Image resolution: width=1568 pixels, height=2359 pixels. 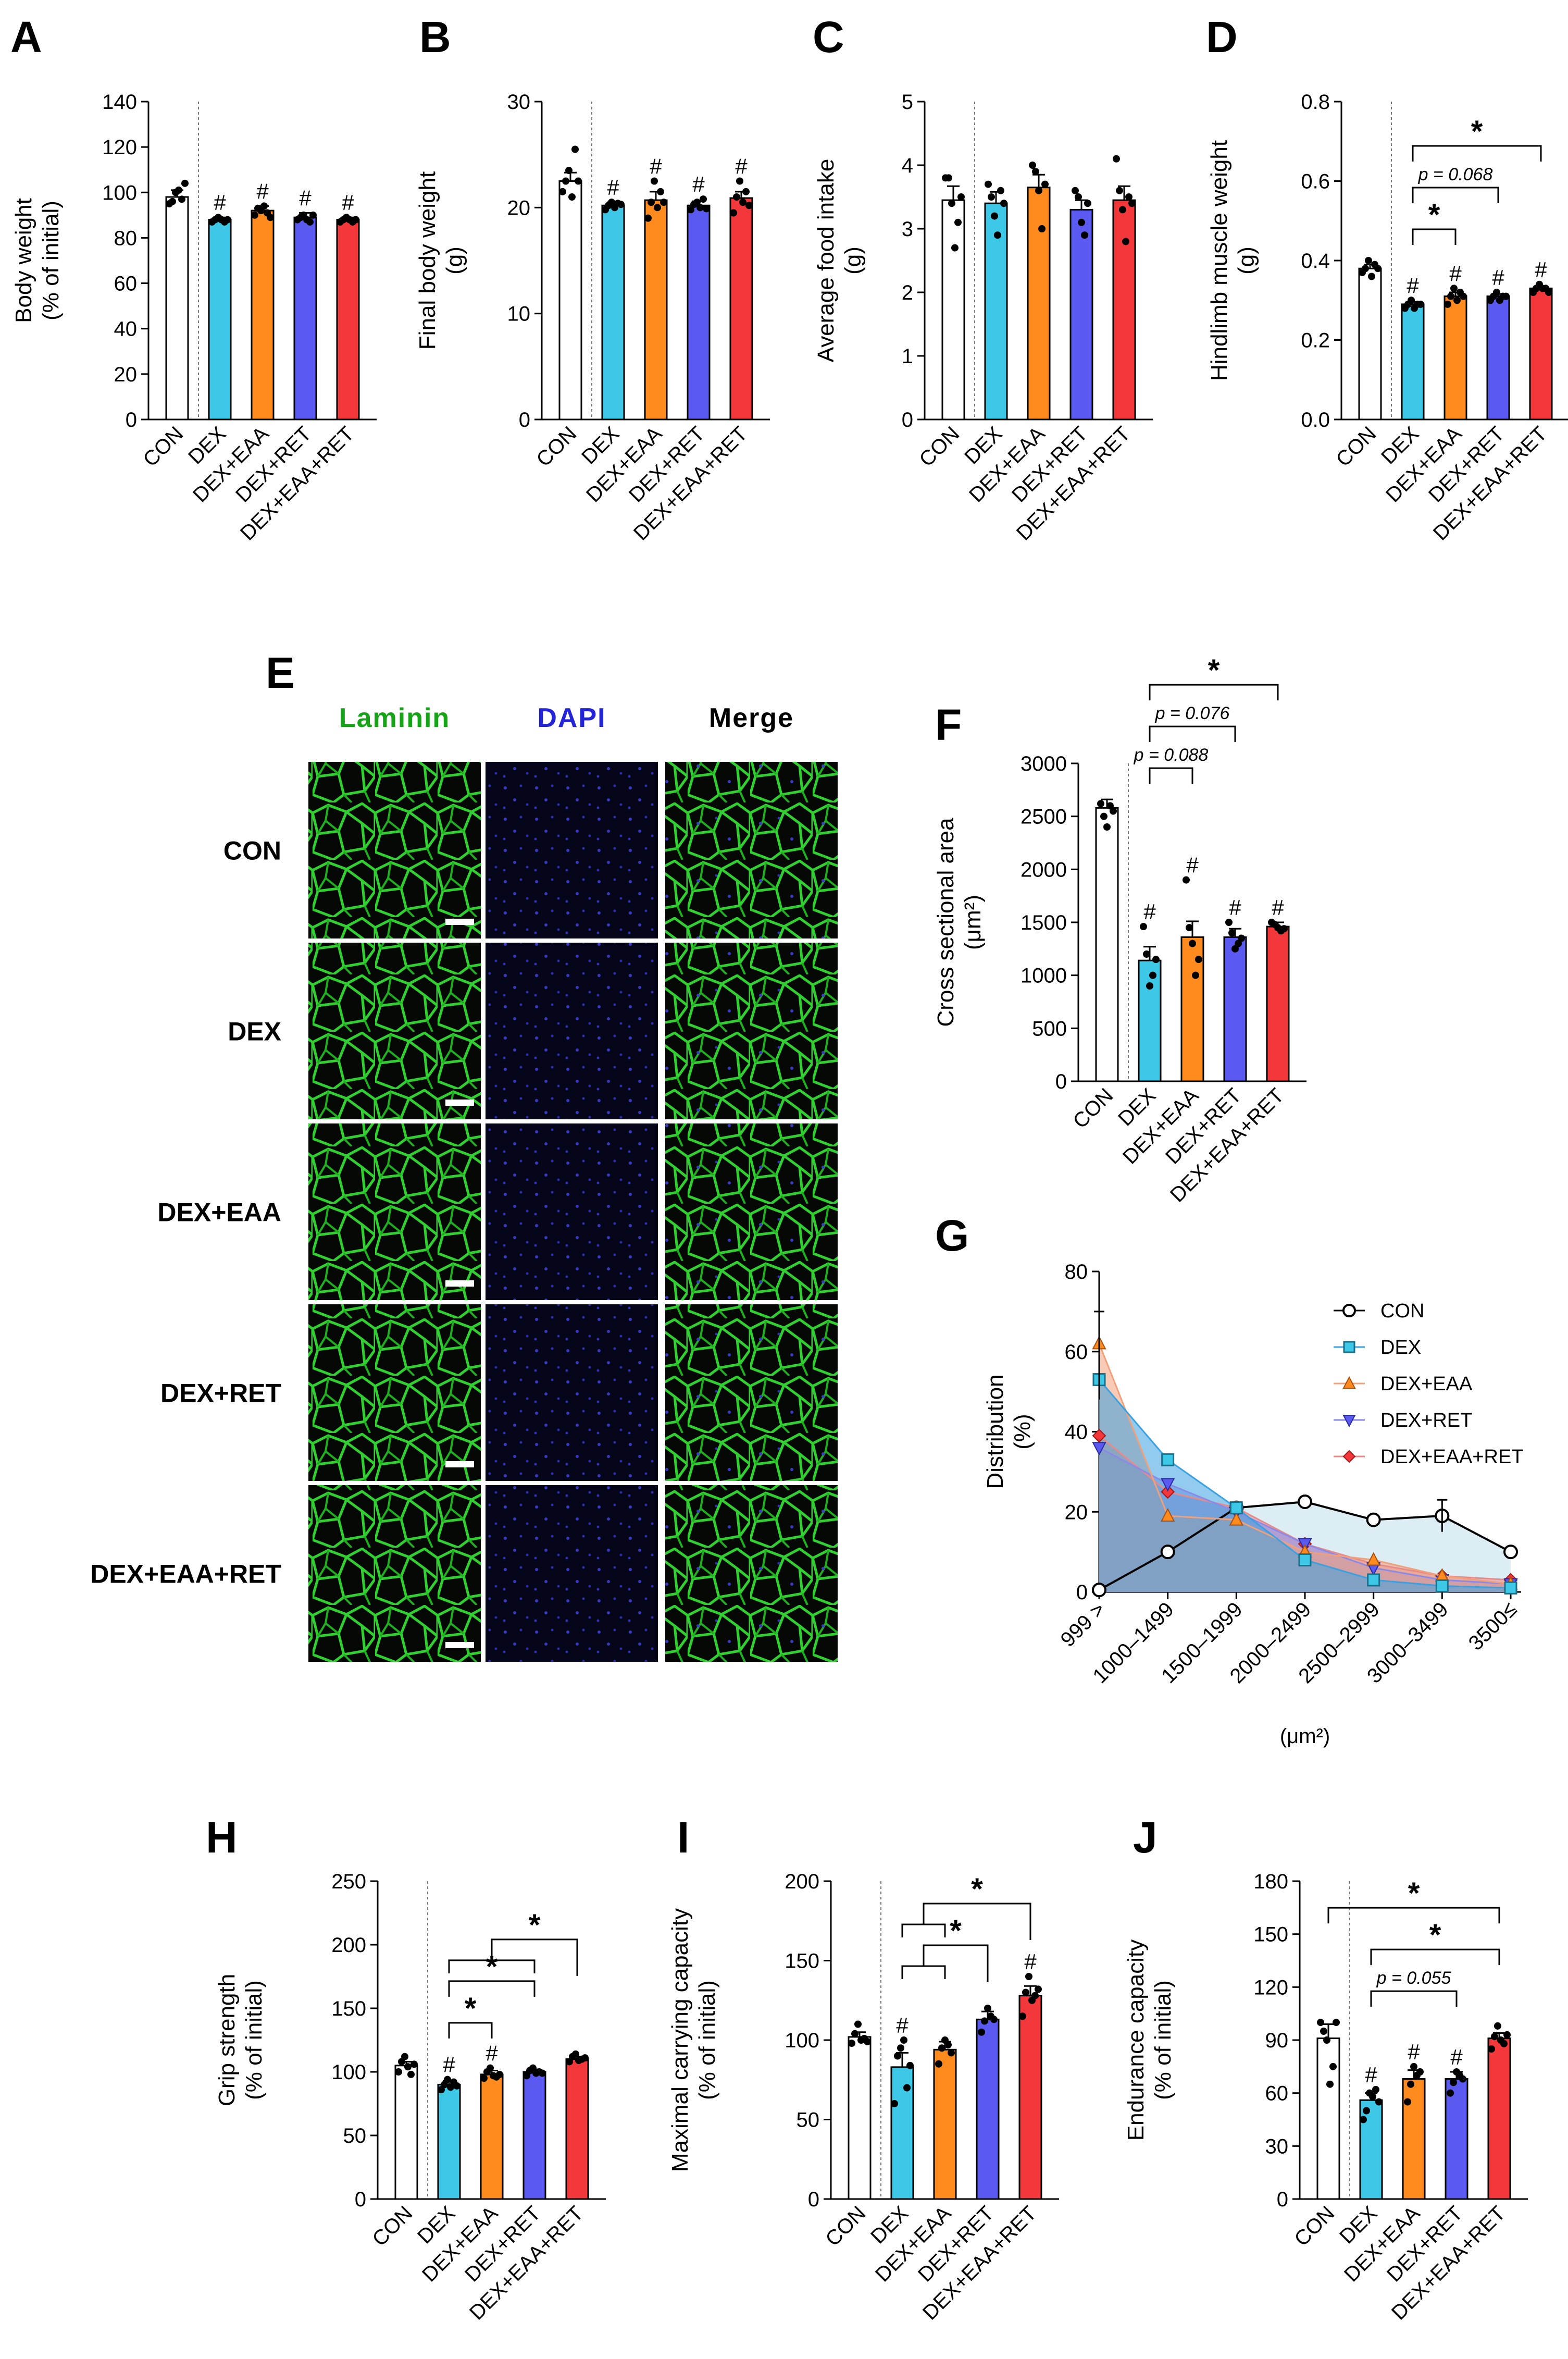 What do you see at coordinates (1315, 261) in the screenshot?
I see `y-tick-label: 0.4` at bounding box center [1315, 261].